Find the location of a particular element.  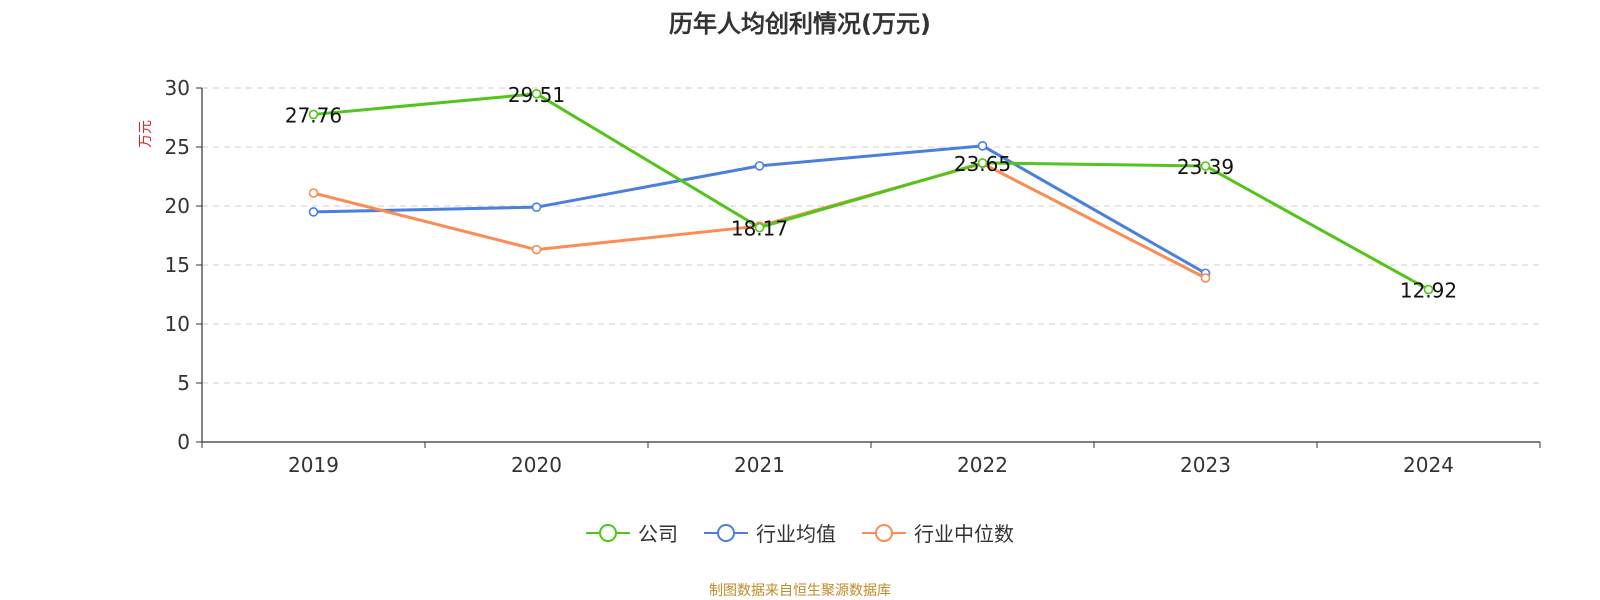

legend-item-行业均值: 行业均值 is located at coordinates (770, 532).